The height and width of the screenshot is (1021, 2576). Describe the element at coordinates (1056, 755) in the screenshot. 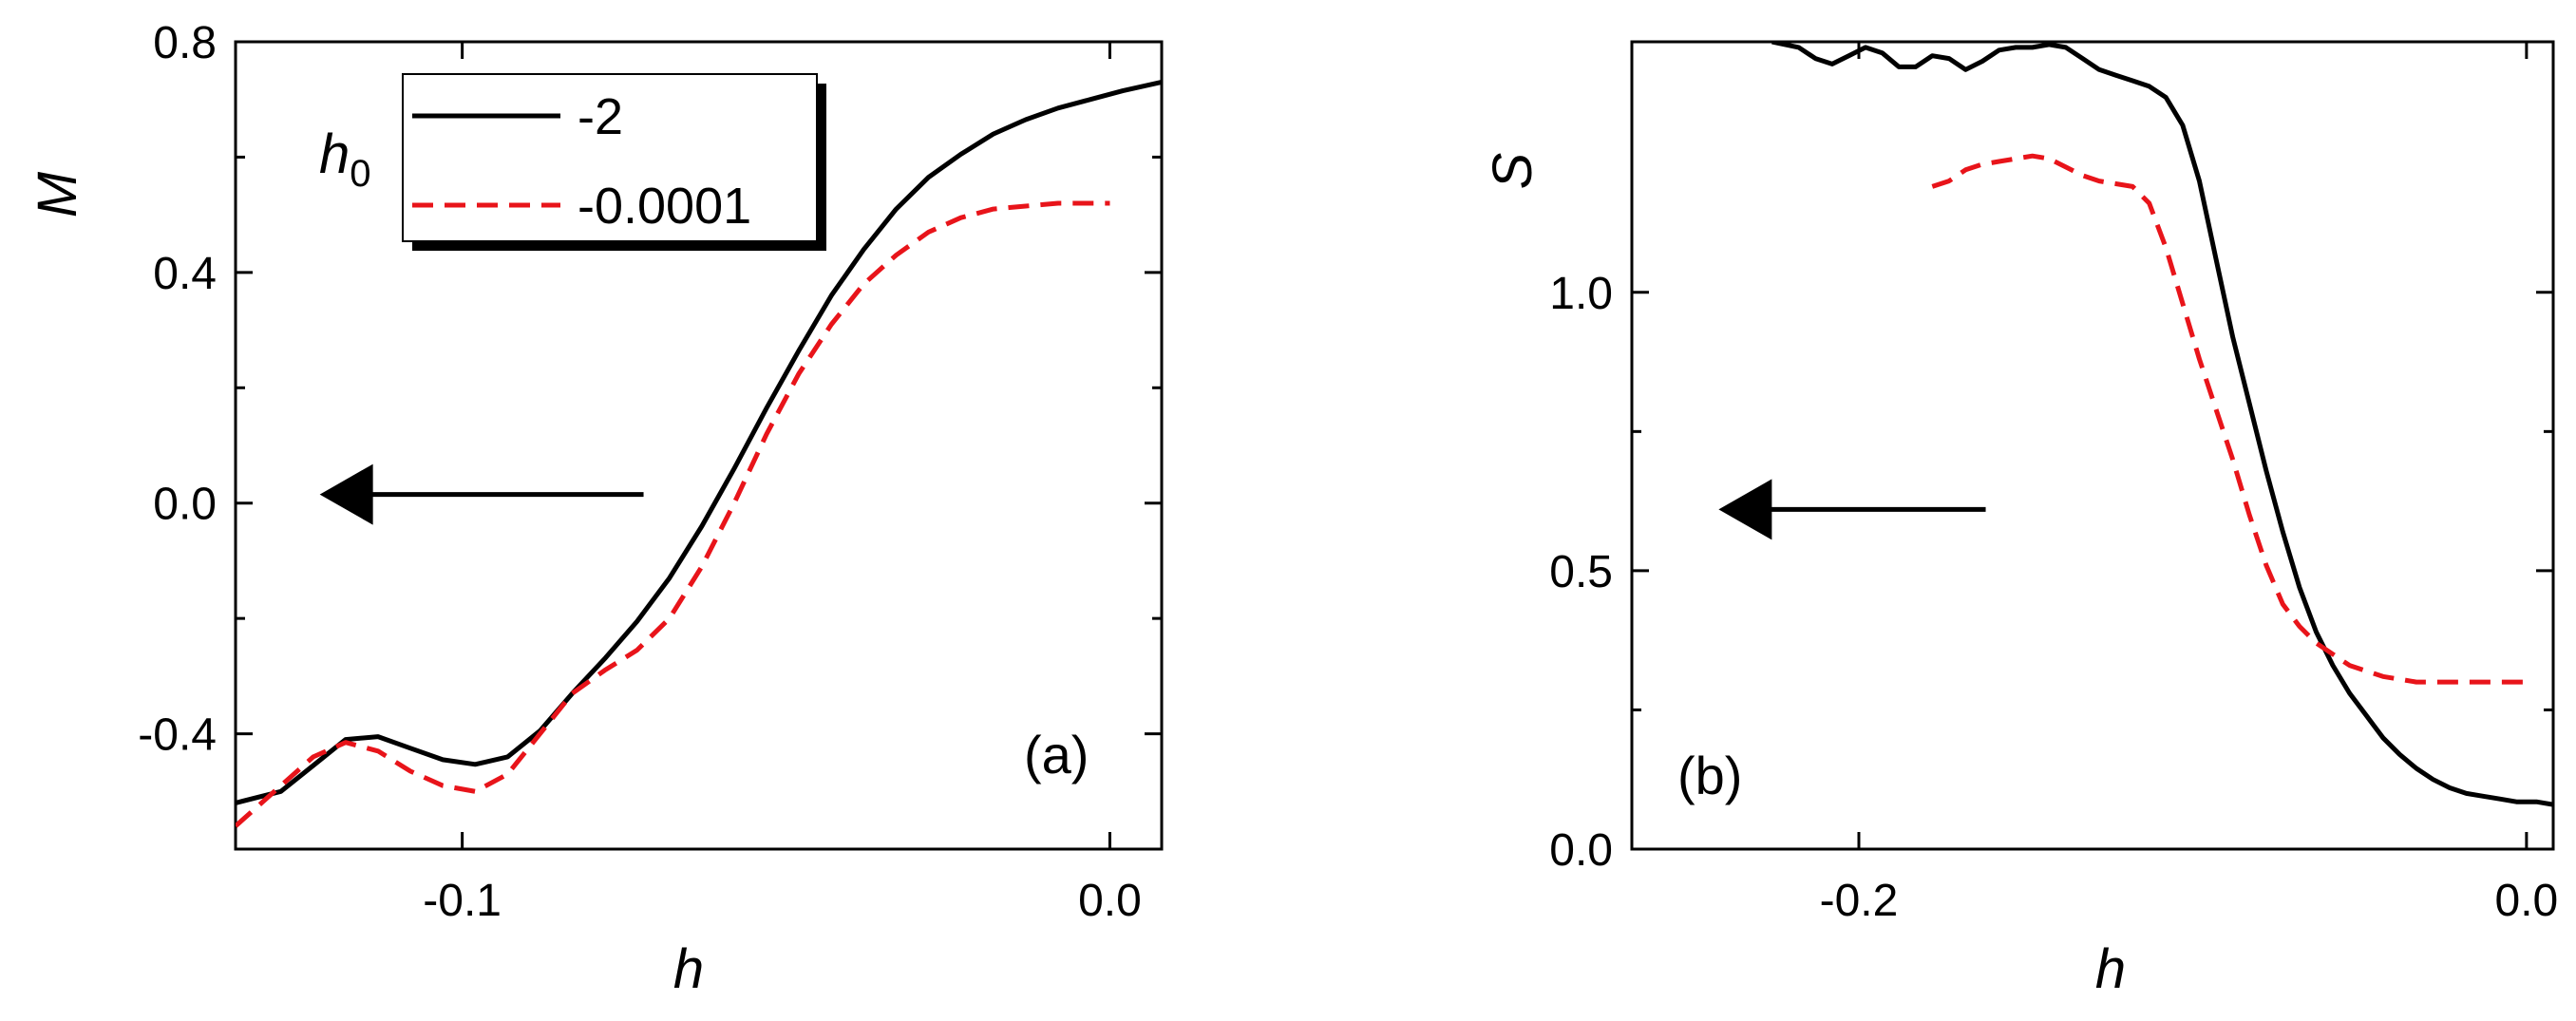

I see `panel-label-a: (a)` at that location.